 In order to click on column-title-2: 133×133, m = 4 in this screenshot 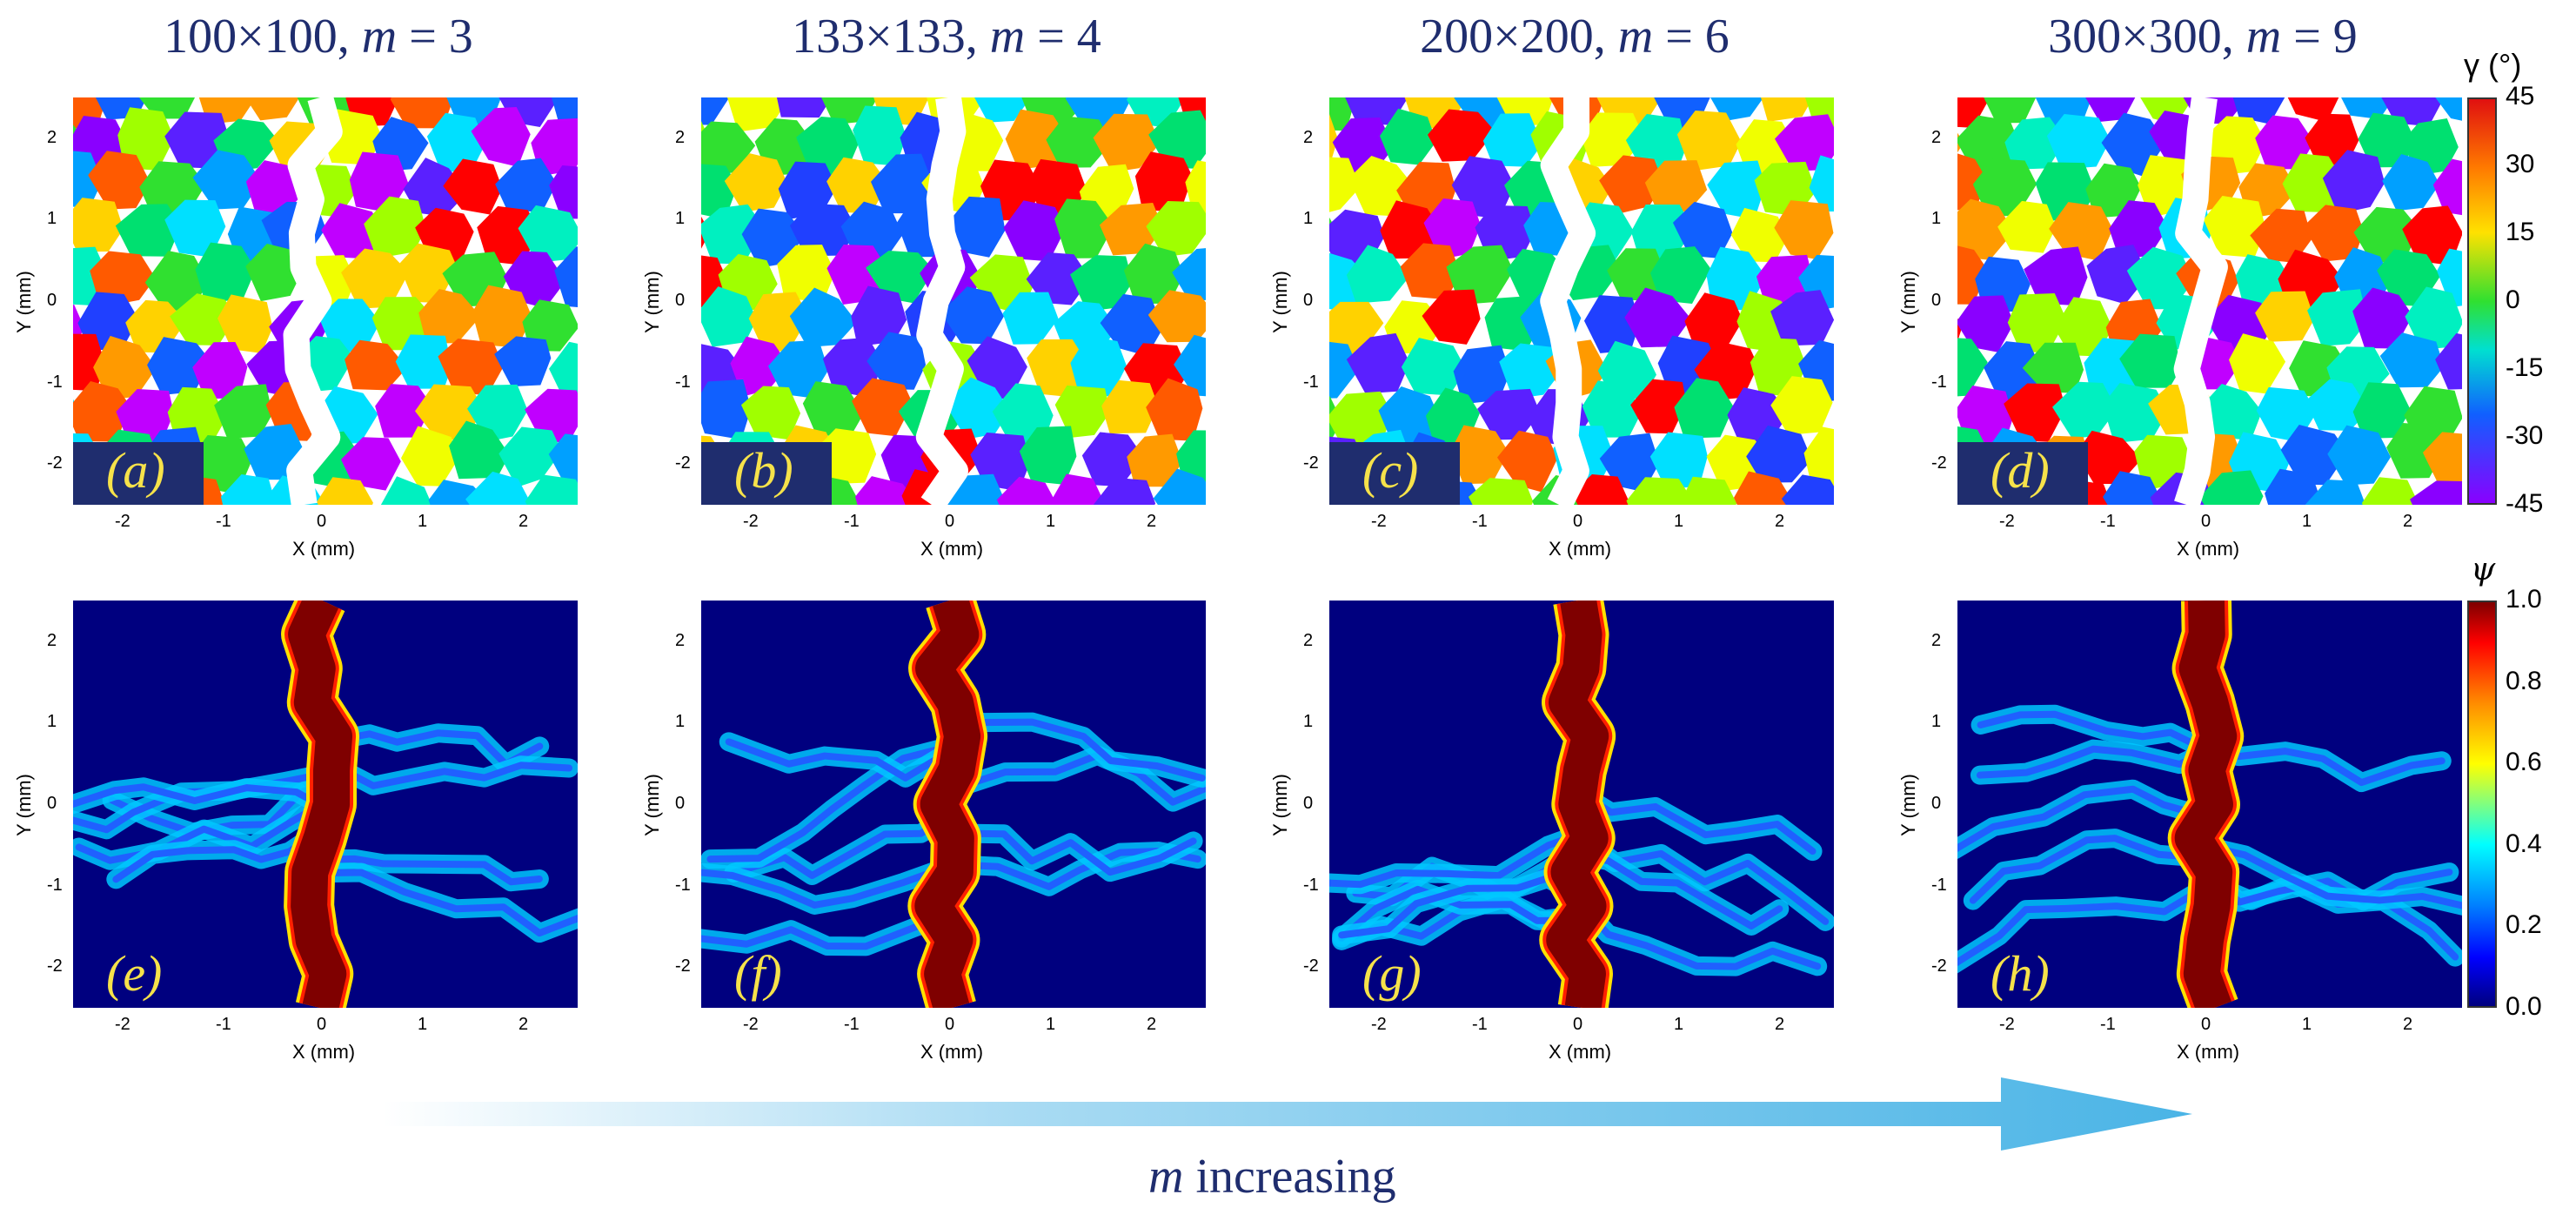, I will do `click(947, 37)`.